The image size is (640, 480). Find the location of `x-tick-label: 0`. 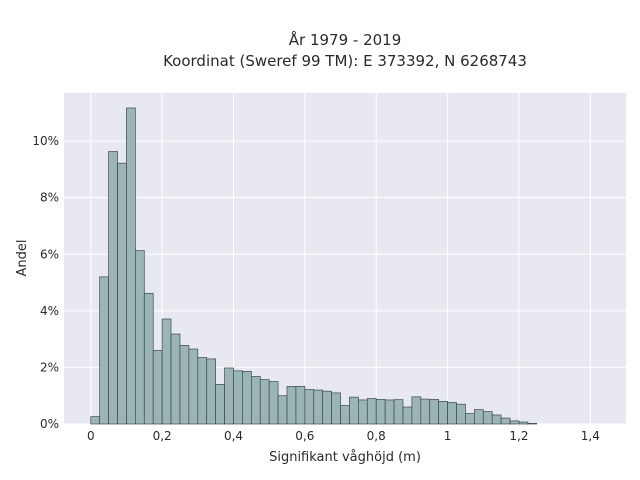

x-tick-label: 0 is located at coordinates (91, 436).